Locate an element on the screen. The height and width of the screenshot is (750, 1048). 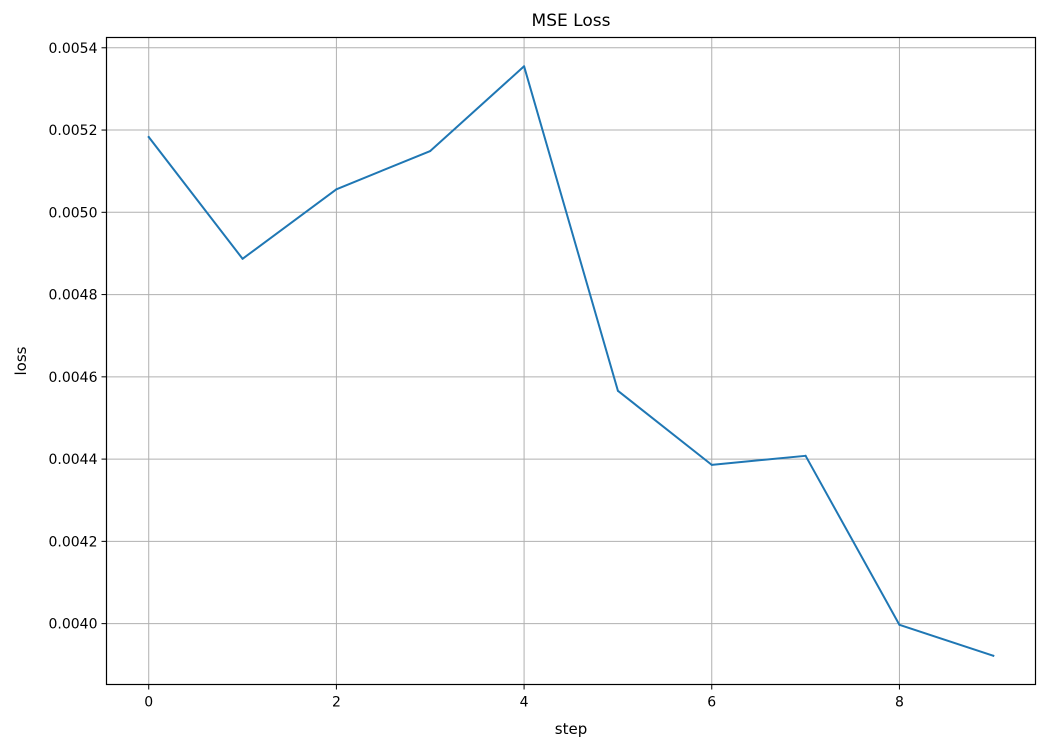
chart-title: MSE Loss is located at coordinates (571, 21).